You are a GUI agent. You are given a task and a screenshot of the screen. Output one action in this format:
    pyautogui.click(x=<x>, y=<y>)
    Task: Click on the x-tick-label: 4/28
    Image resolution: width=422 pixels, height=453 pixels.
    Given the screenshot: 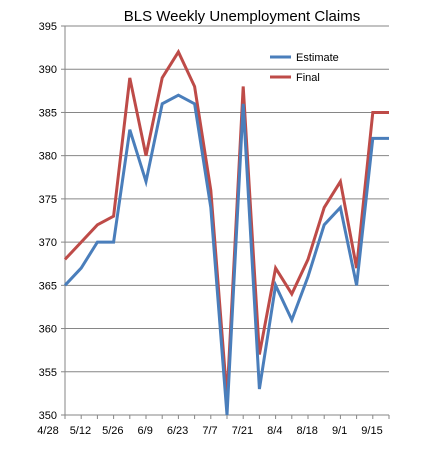 What is the action you would take?
    pyautogui.click(x=47, y=431)
    